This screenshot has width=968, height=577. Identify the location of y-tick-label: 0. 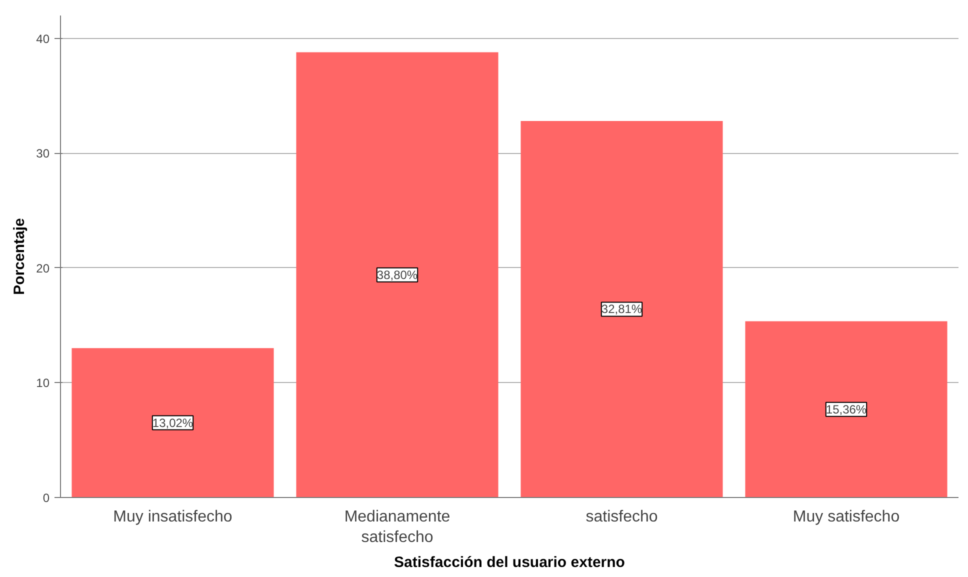
(46, 498).